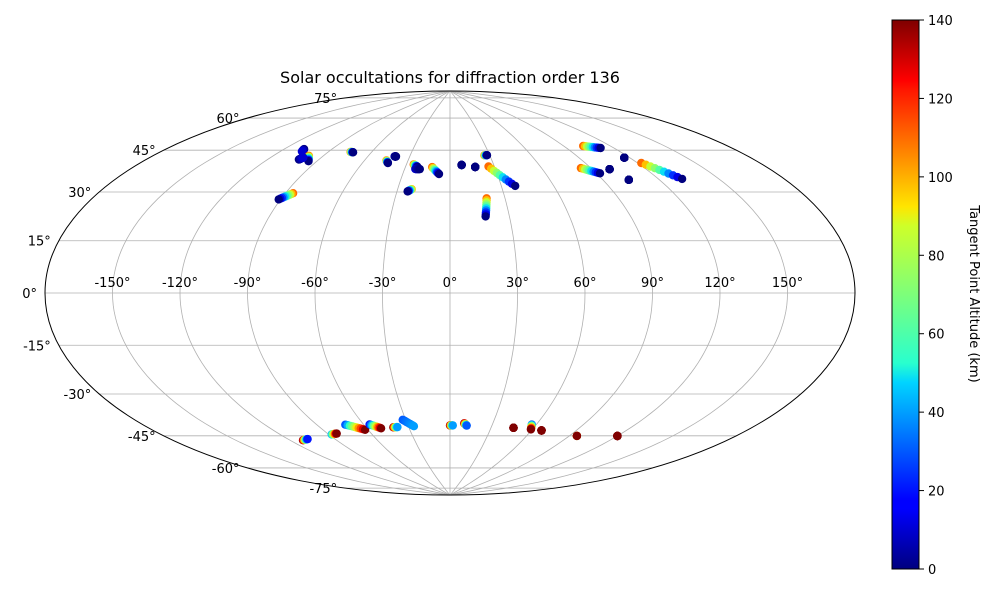  What do you see at coordinates (973, 293) in the screenshot?
I see `colorbar-label: Tangent Point Altitude (km)` at bounding box center [973, 293].